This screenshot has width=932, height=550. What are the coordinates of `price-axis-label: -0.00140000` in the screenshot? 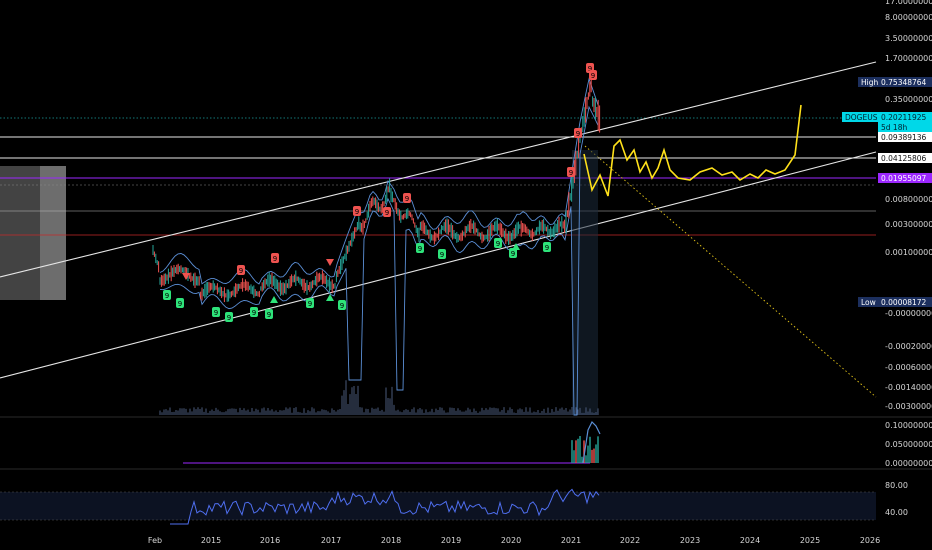 It's located at (908, 387).